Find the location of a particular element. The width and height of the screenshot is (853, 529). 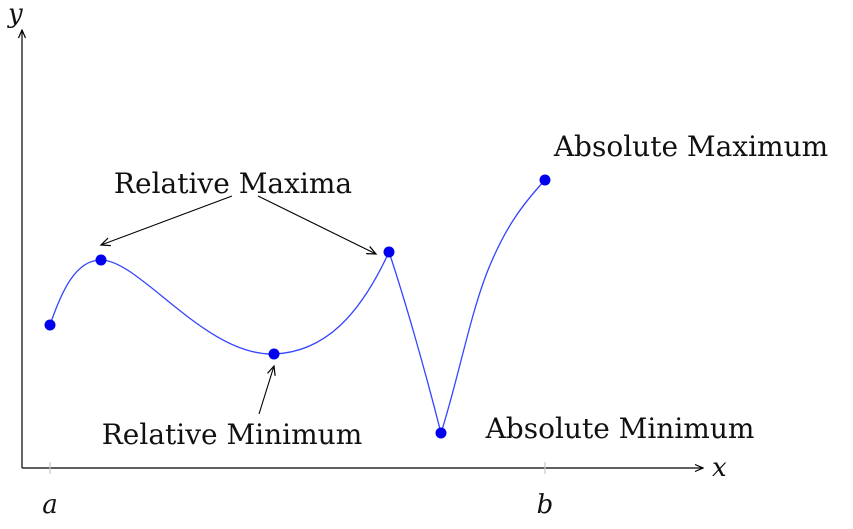

relative-maxima-arrow-right is located at coordinates (317, 225).